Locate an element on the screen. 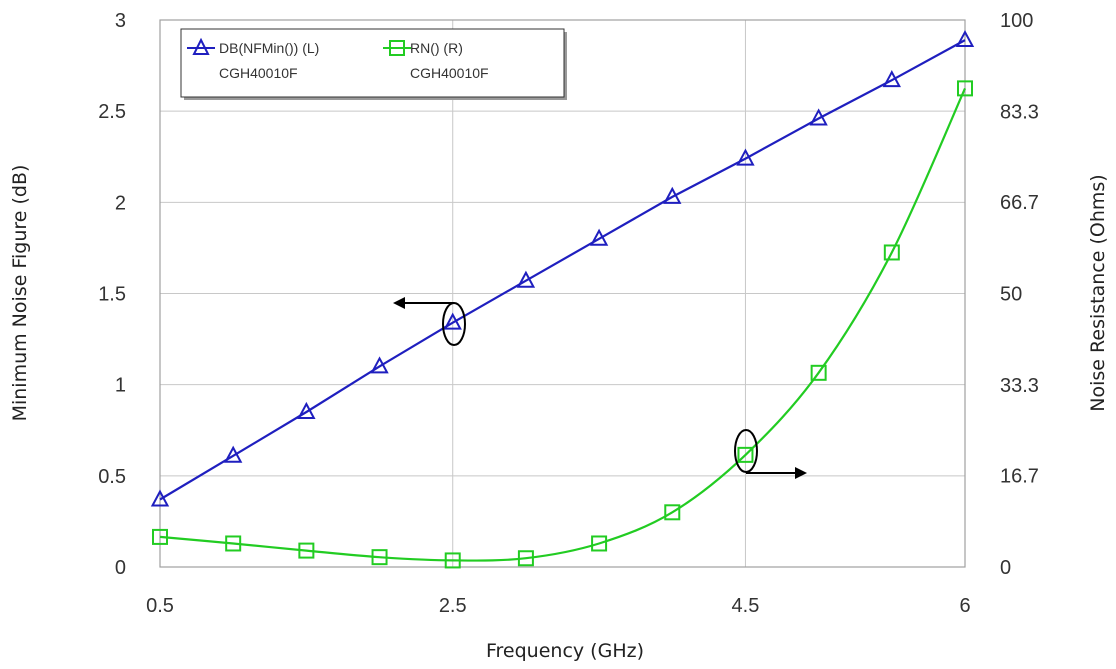 The width and height of the screenshot is (1116, 669). y-left-tick-label: 0 is located at coordinates (120, 568).